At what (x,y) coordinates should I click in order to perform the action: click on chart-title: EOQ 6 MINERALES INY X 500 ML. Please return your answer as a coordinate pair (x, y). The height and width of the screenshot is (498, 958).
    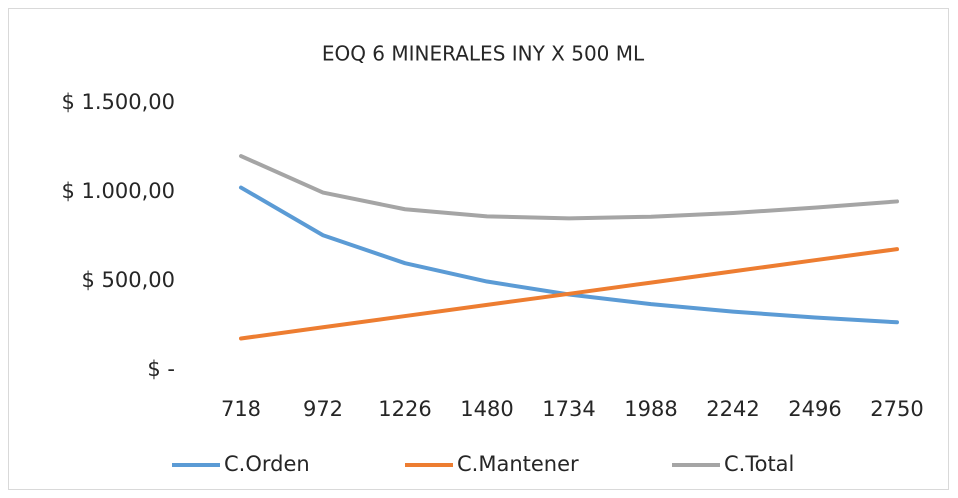
    Looking at the image, I should click on (483, 54).